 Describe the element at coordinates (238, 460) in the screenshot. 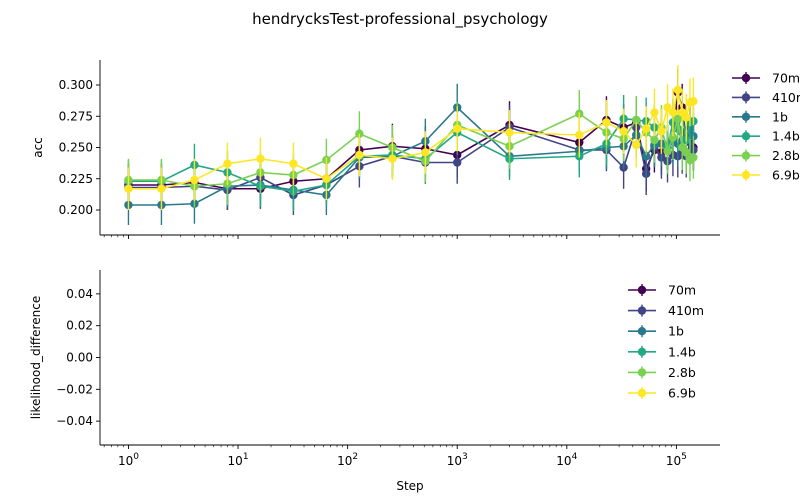

I see `x-tick-label: 10¹` at that location.